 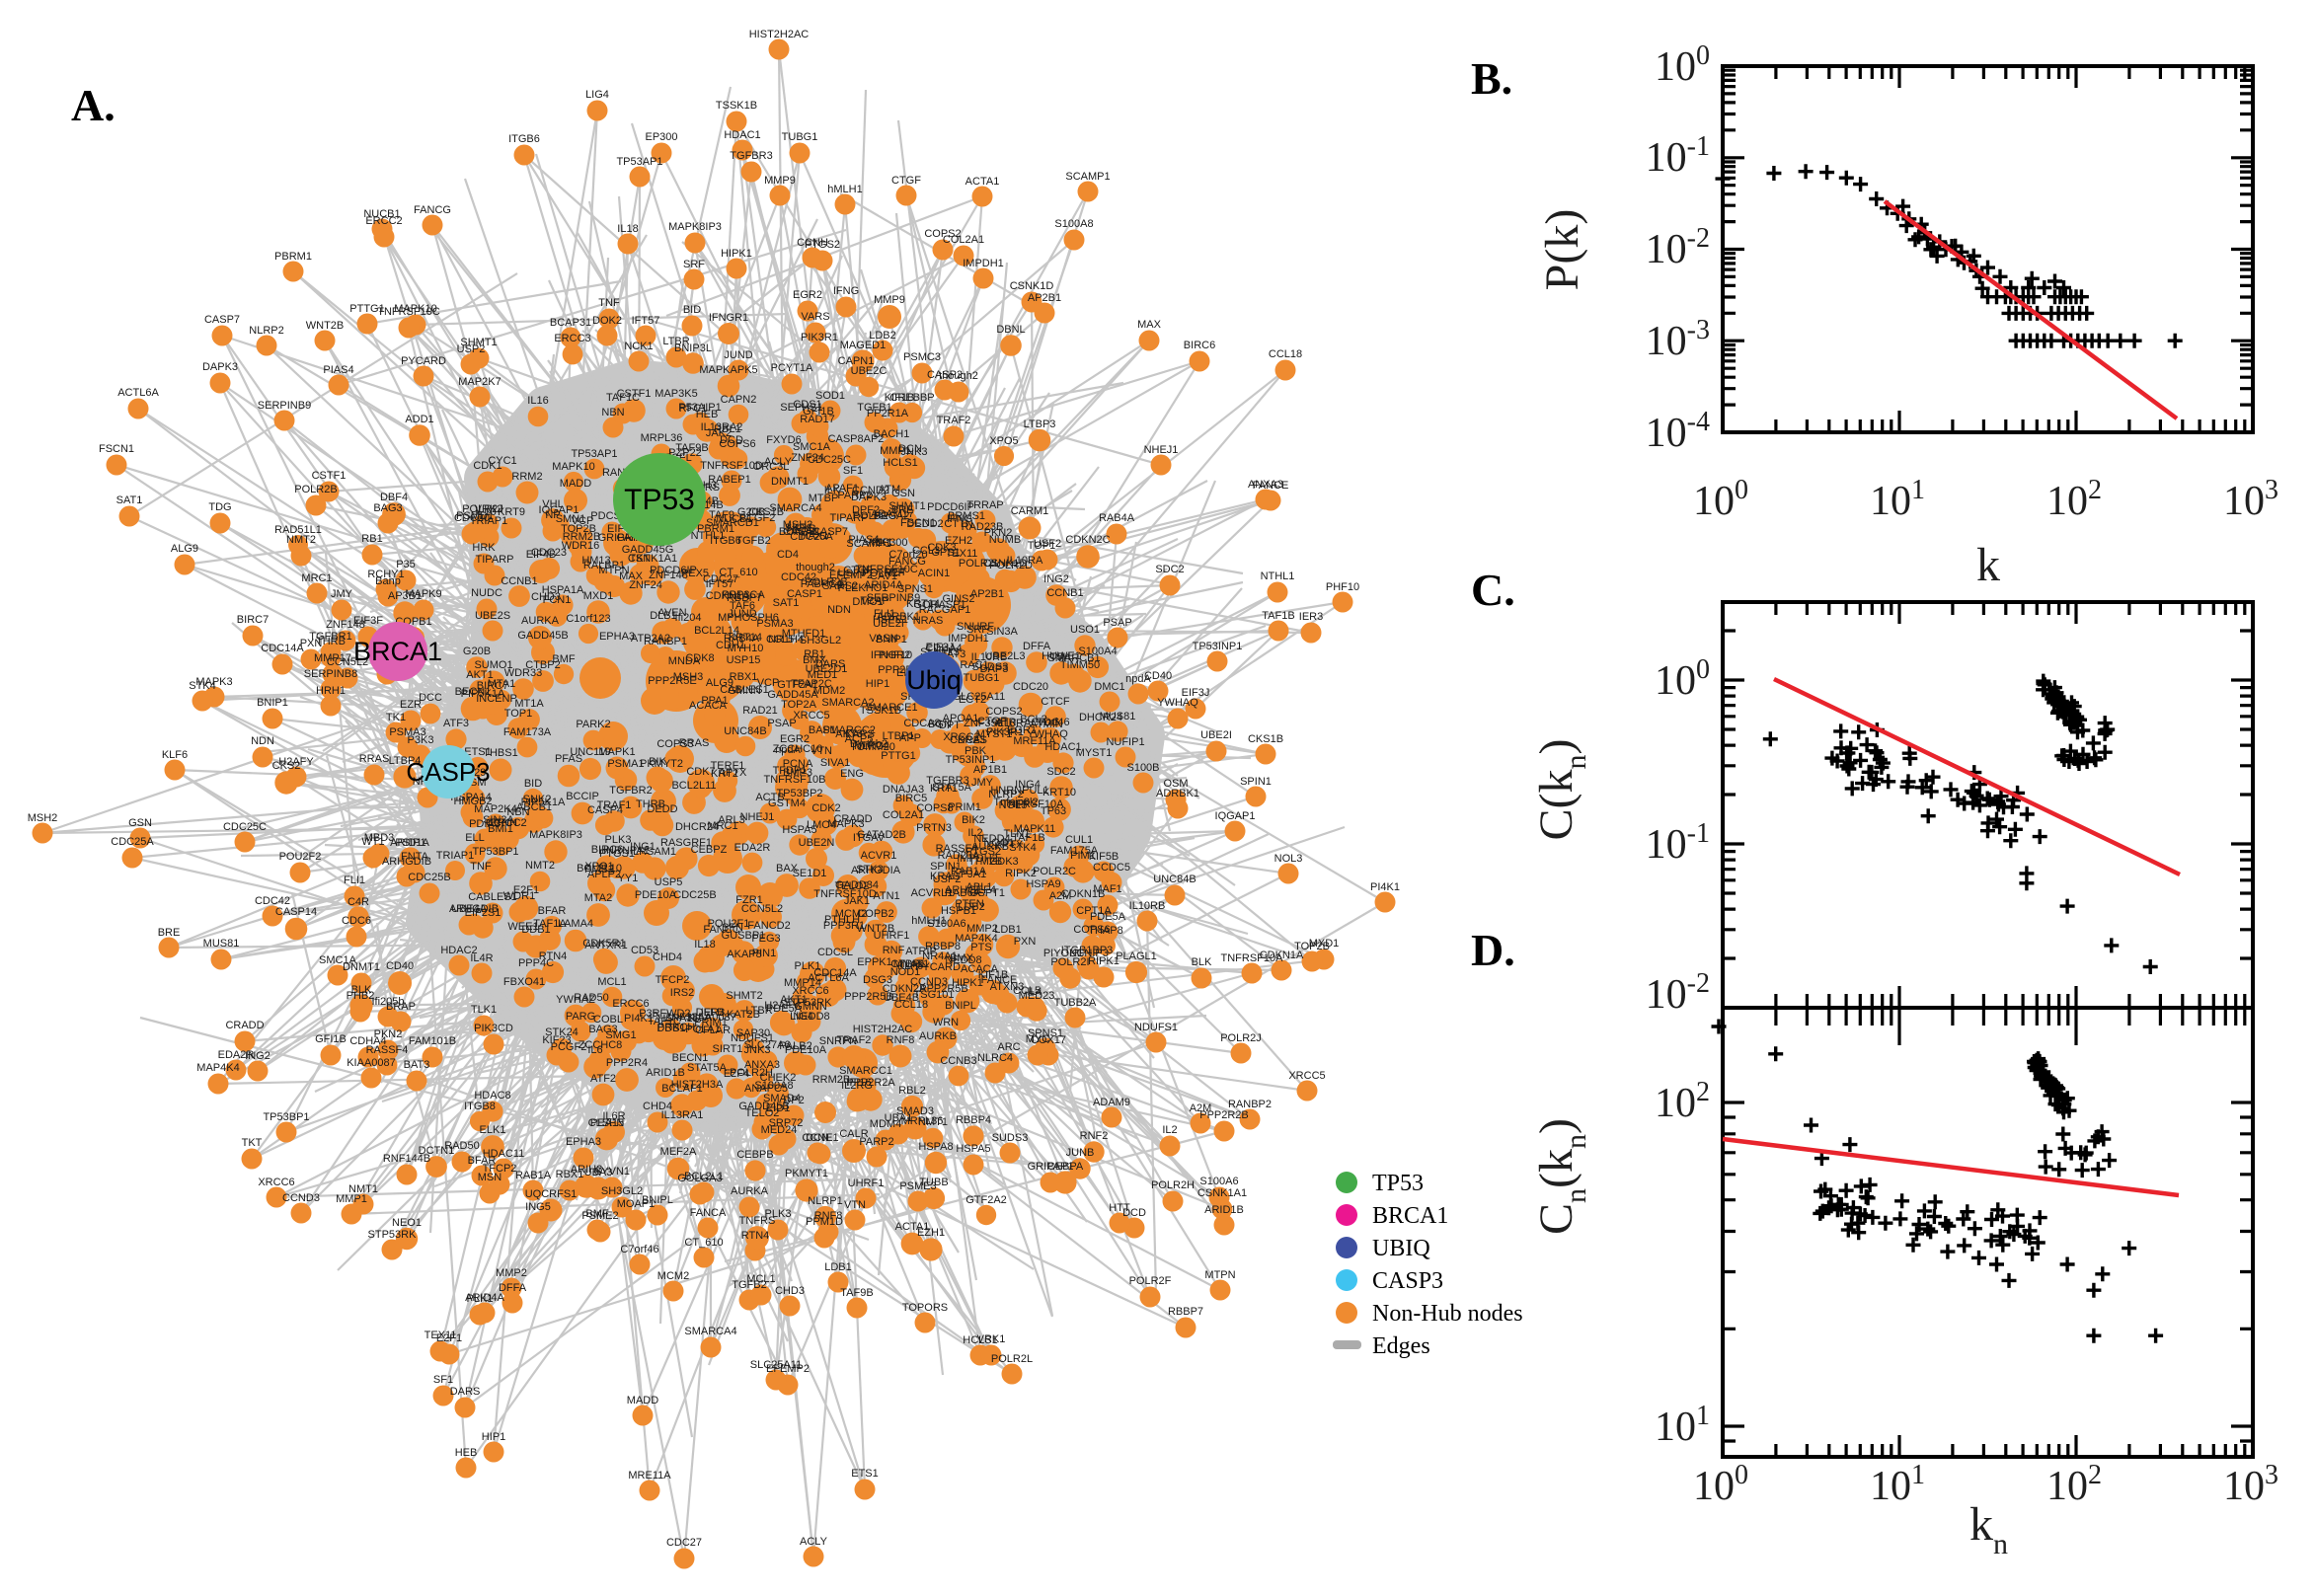 What do you see at coordinates (697, 1085) in the screenshot?
I see `svg-text: HIST2H3A` at bounding box center [697, 1085].